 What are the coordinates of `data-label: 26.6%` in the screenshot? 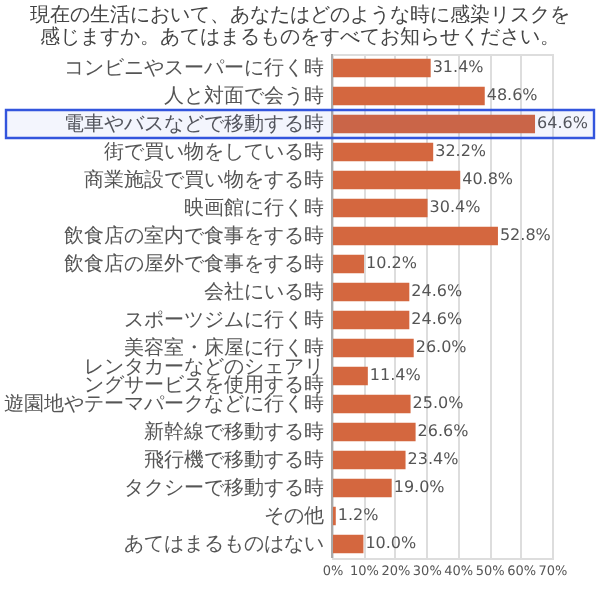 It's located at (443, 431).